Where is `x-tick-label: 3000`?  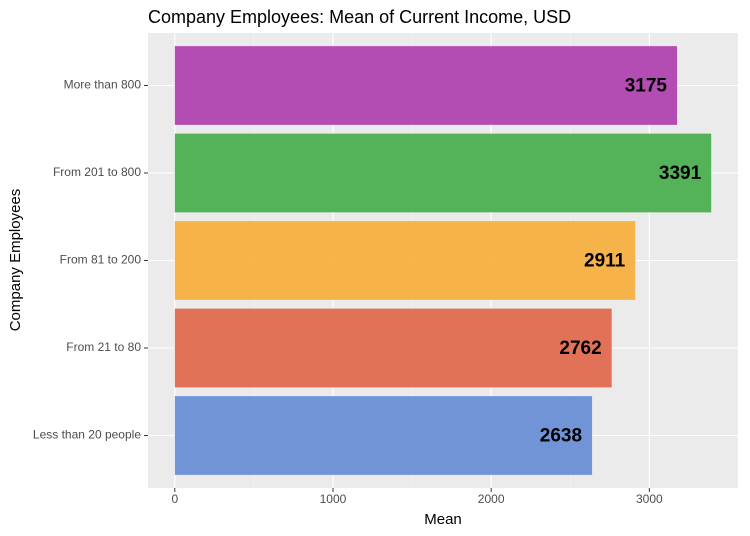 x-tick-label: 3000 is located at coordinates (649, 499).